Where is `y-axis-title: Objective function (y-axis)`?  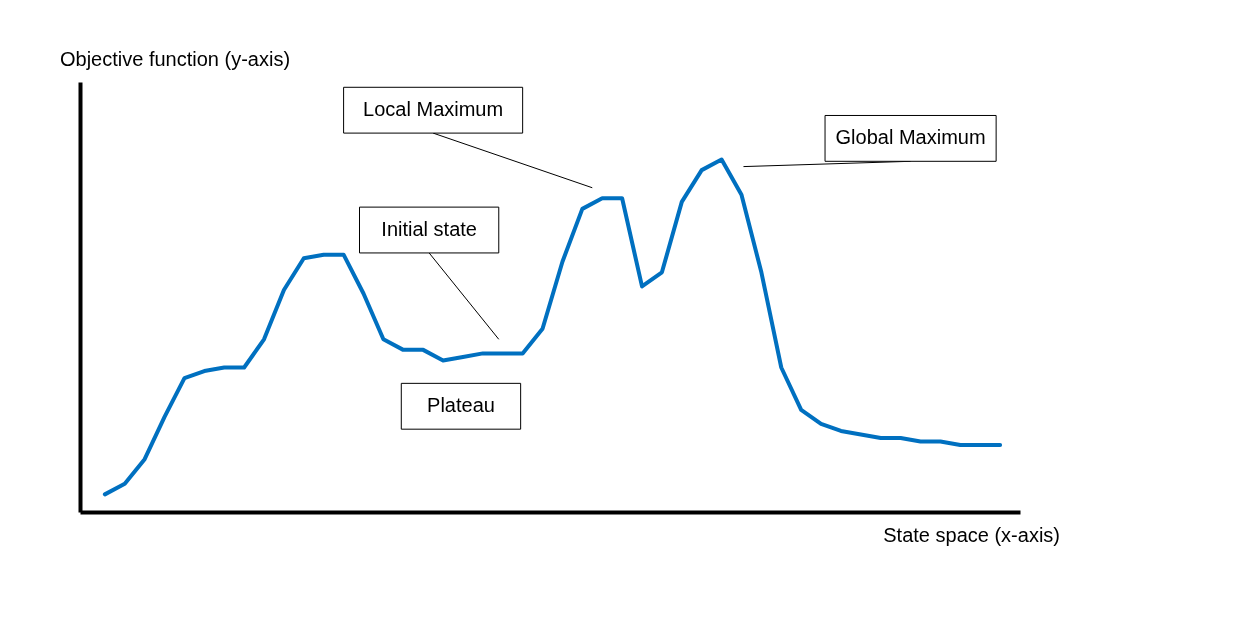
y-axis-title: Objective function (y-axis) is located at coordinates (175, 59).